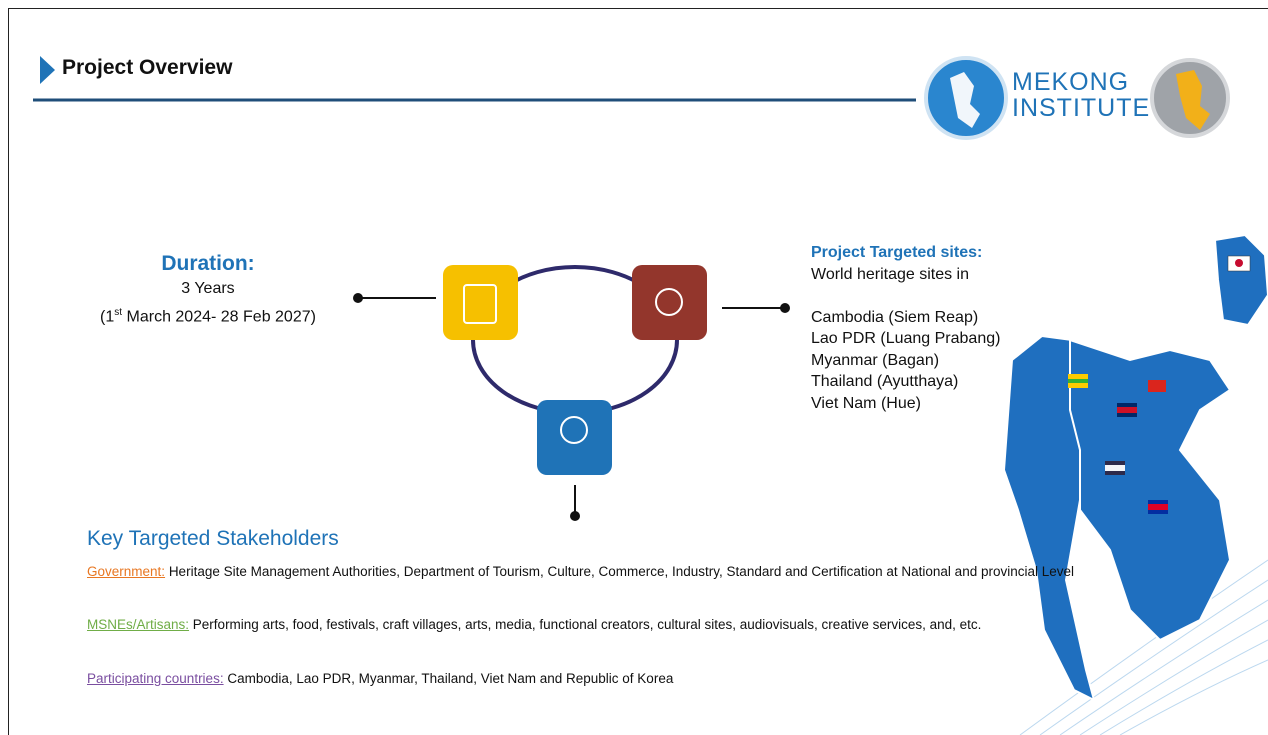 Image resolution: width=1268 pixels, height=735 pixels. Describe the element at coordinates (147, 67) in the screenshot. I see `slide-title: Project Overview` at that location.